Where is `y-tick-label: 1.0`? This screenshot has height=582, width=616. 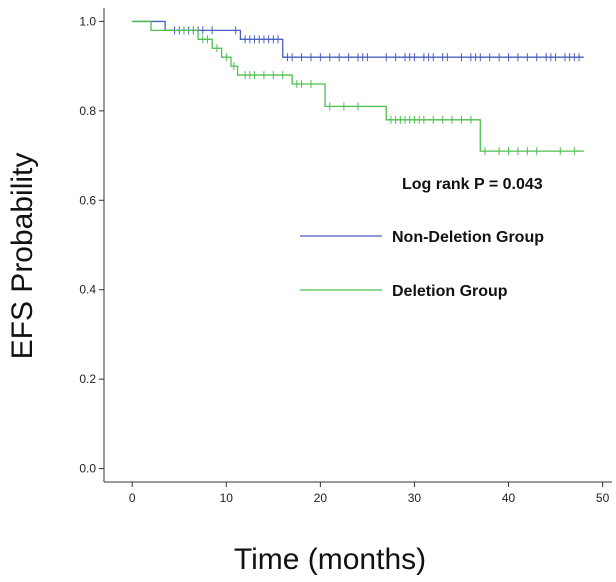
y-tick-label: 1.0 is located at coordinates (87, 21).